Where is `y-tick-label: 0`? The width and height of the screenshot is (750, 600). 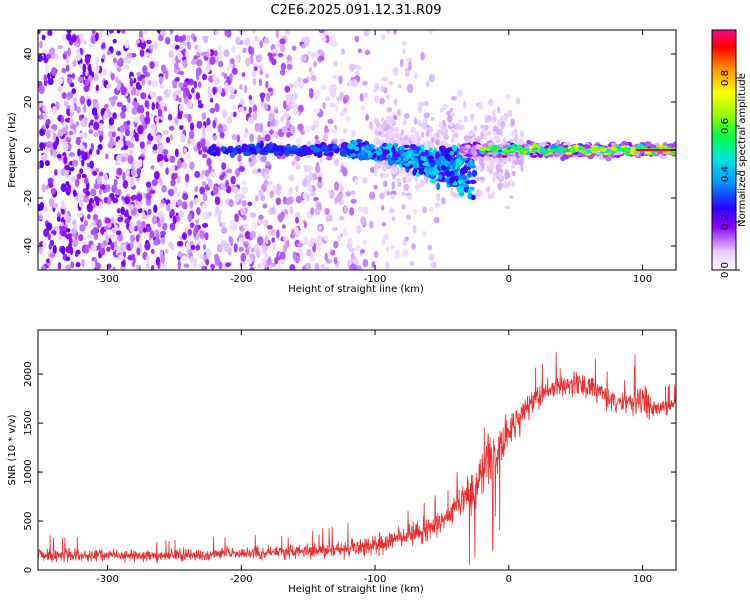 y-tick-label: 0 is located at coordinates (28, 570).